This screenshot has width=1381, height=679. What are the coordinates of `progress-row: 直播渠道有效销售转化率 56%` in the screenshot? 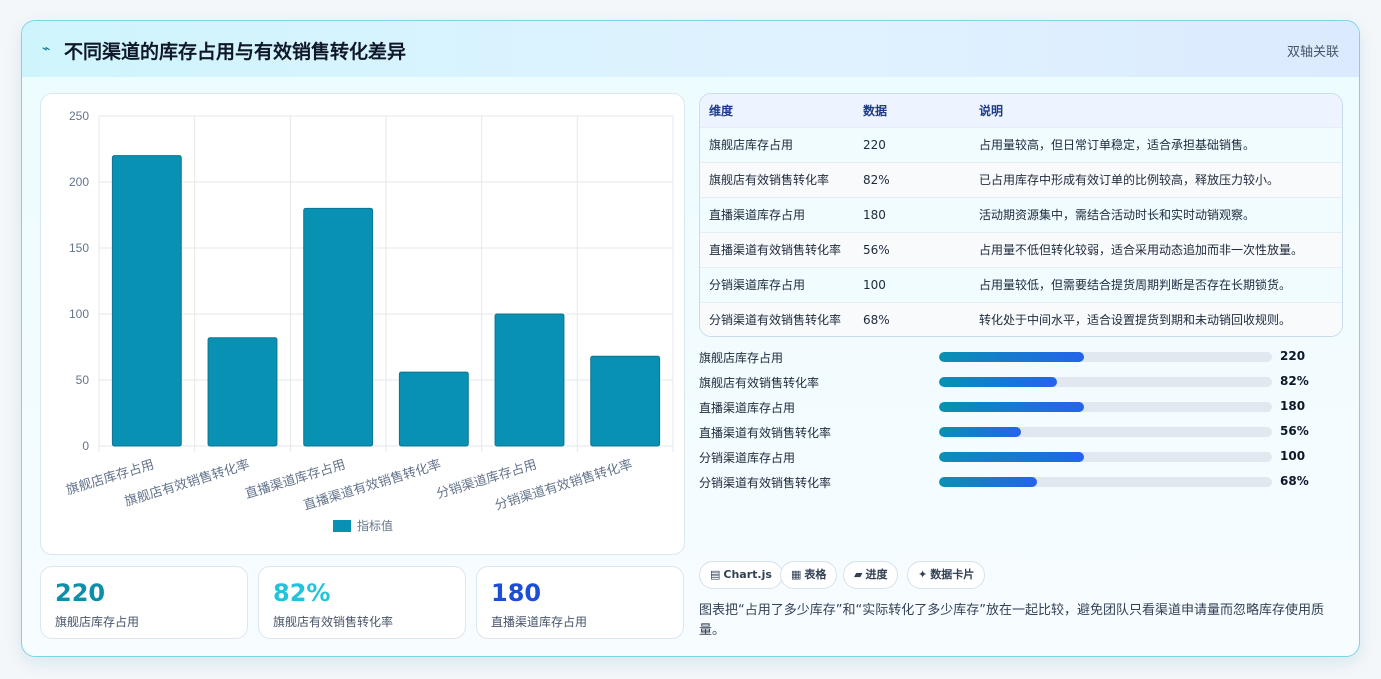 It's located at (1021, 432).